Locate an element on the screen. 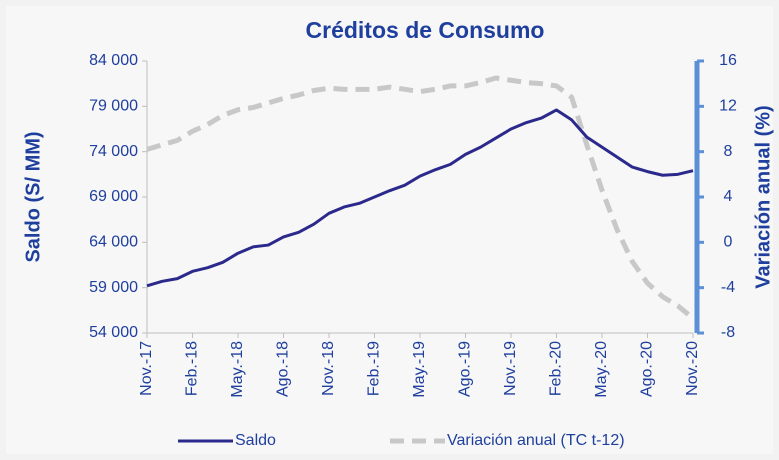  y-tick-label: 74 000 is located at coordinates (113, 151).